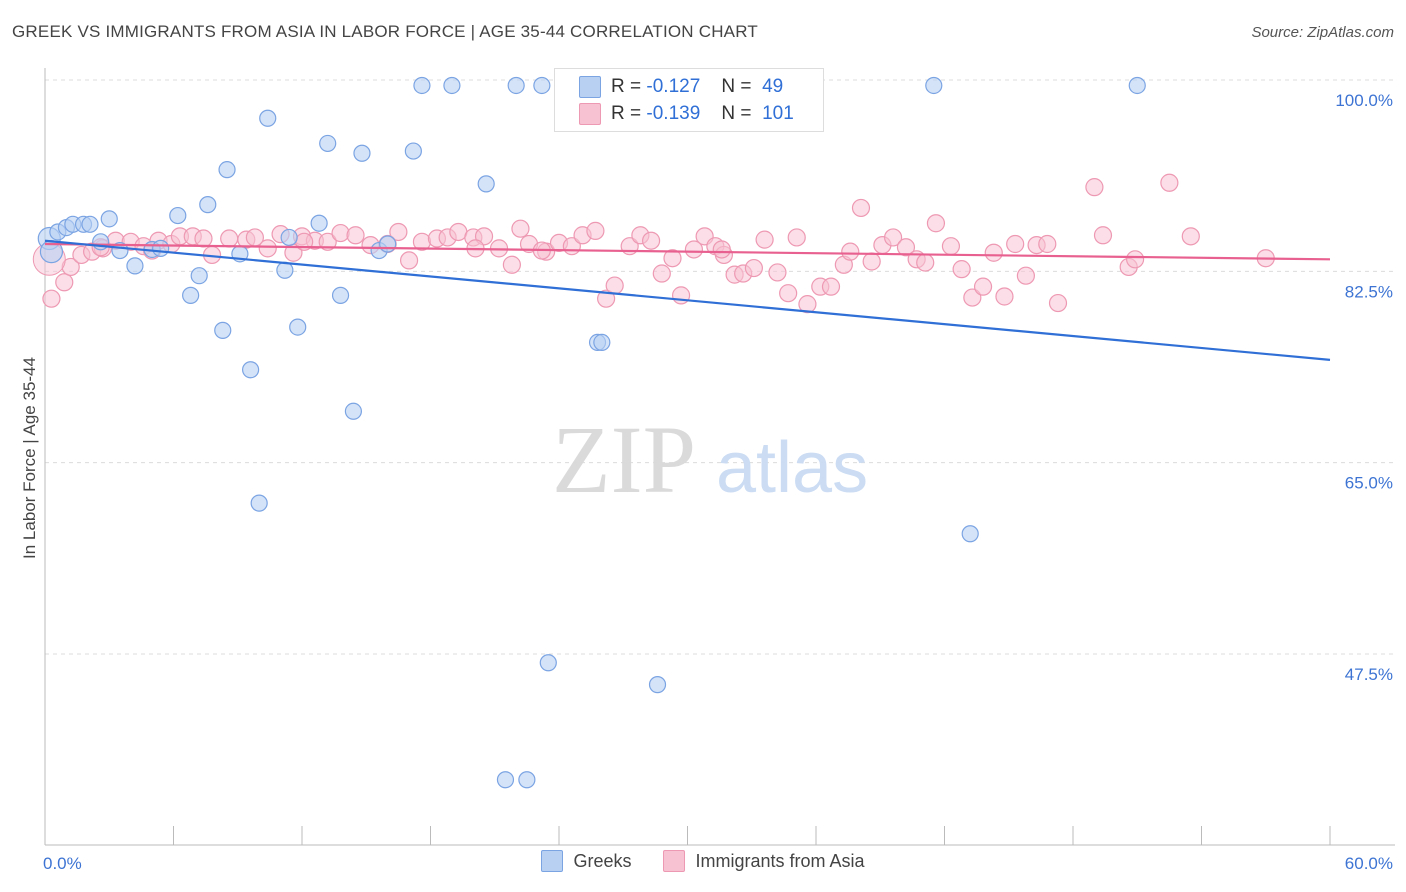 This screenshot has width=1406, height=892. I want to click on y-tick-label: 82.5%, so click(1369, 291).